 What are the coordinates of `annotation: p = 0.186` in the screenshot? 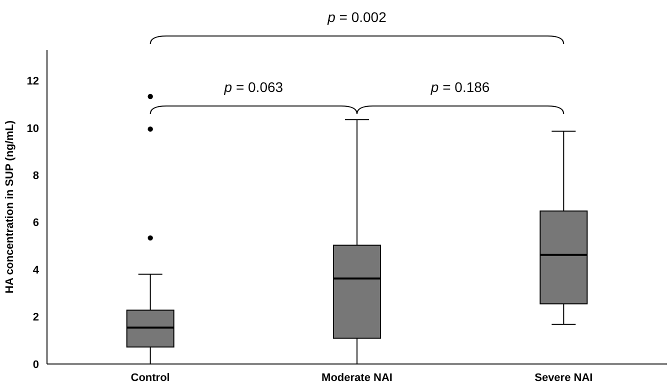 It's located at (460, 87).